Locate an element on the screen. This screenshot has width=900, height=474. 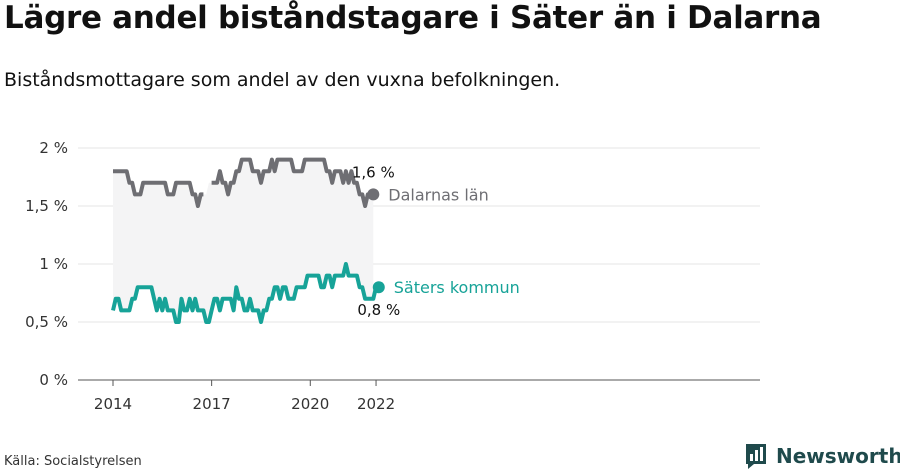
x-tick-label: 2022 is located at coordinates (376, 404).